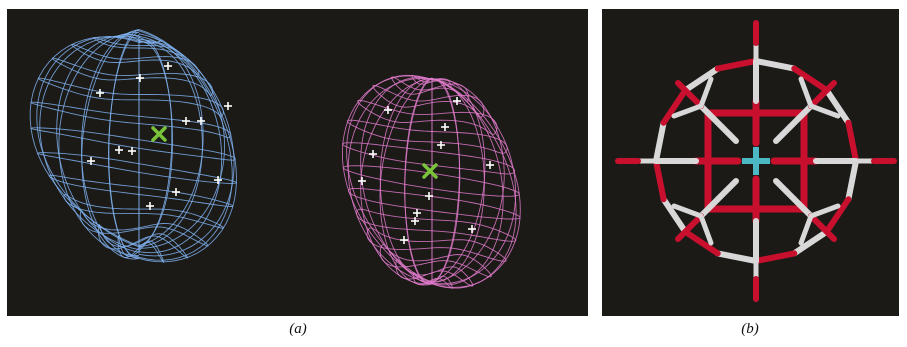 Image resolution: width=907 pixels, height=347 pixels. Describe the element at coordinates (750, 329) in the screenshot. I see `caption-b: (b)` at that location.